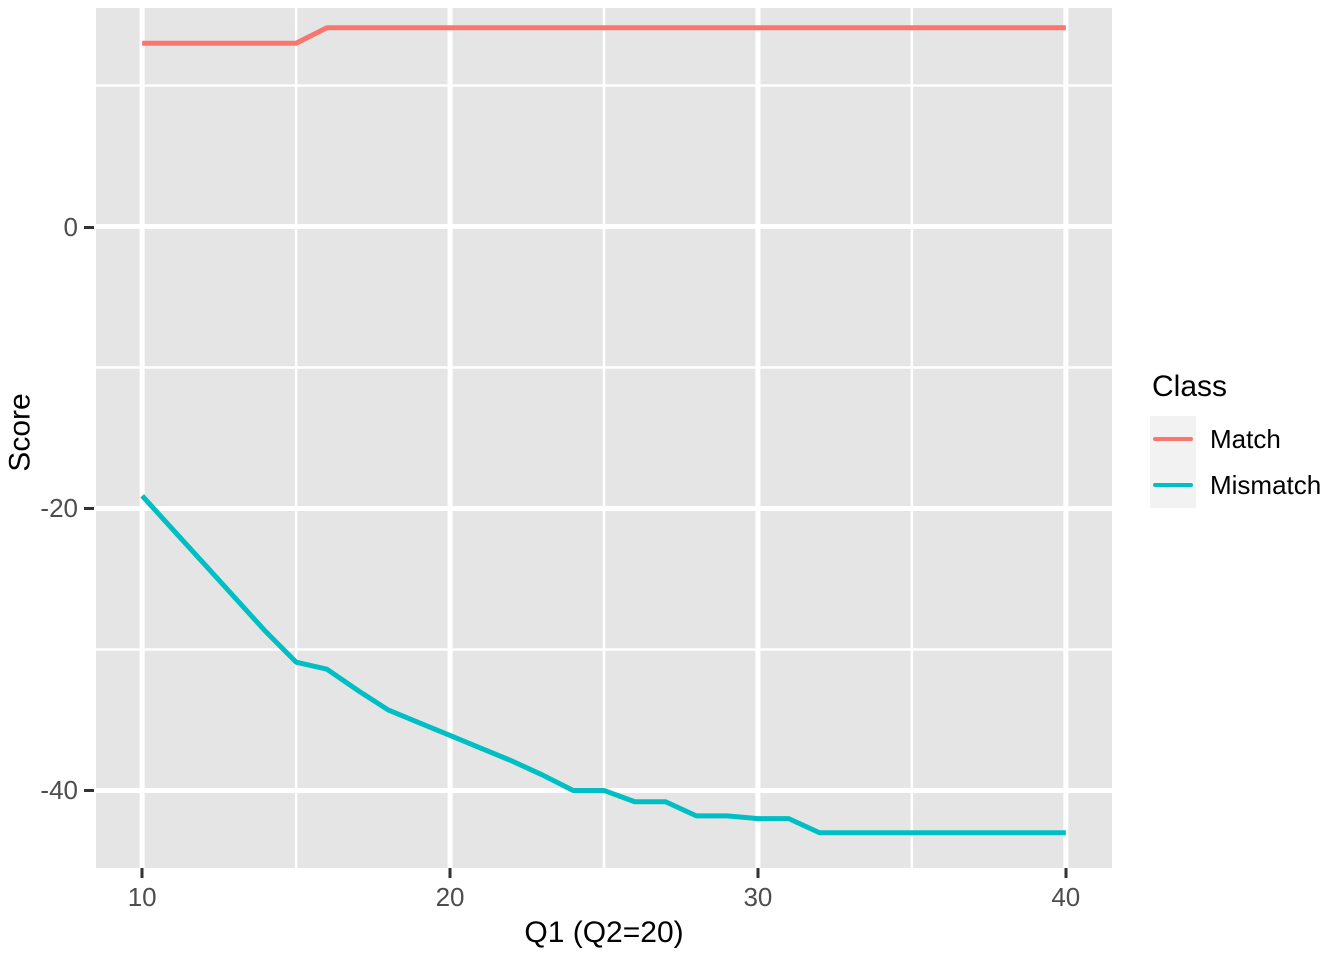  Describe the element at coordinates (604, 35) in the screenshot. I see `series-line-match` at that location.